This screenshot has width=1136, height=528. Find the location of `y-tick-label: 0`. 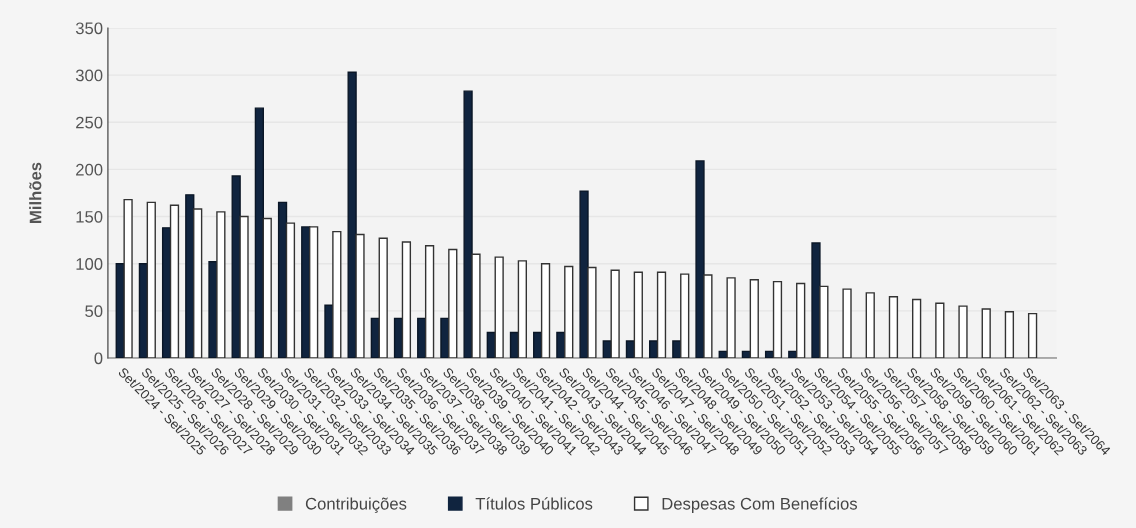

y-tick-label: 0 is located at coordinates (98, 358).